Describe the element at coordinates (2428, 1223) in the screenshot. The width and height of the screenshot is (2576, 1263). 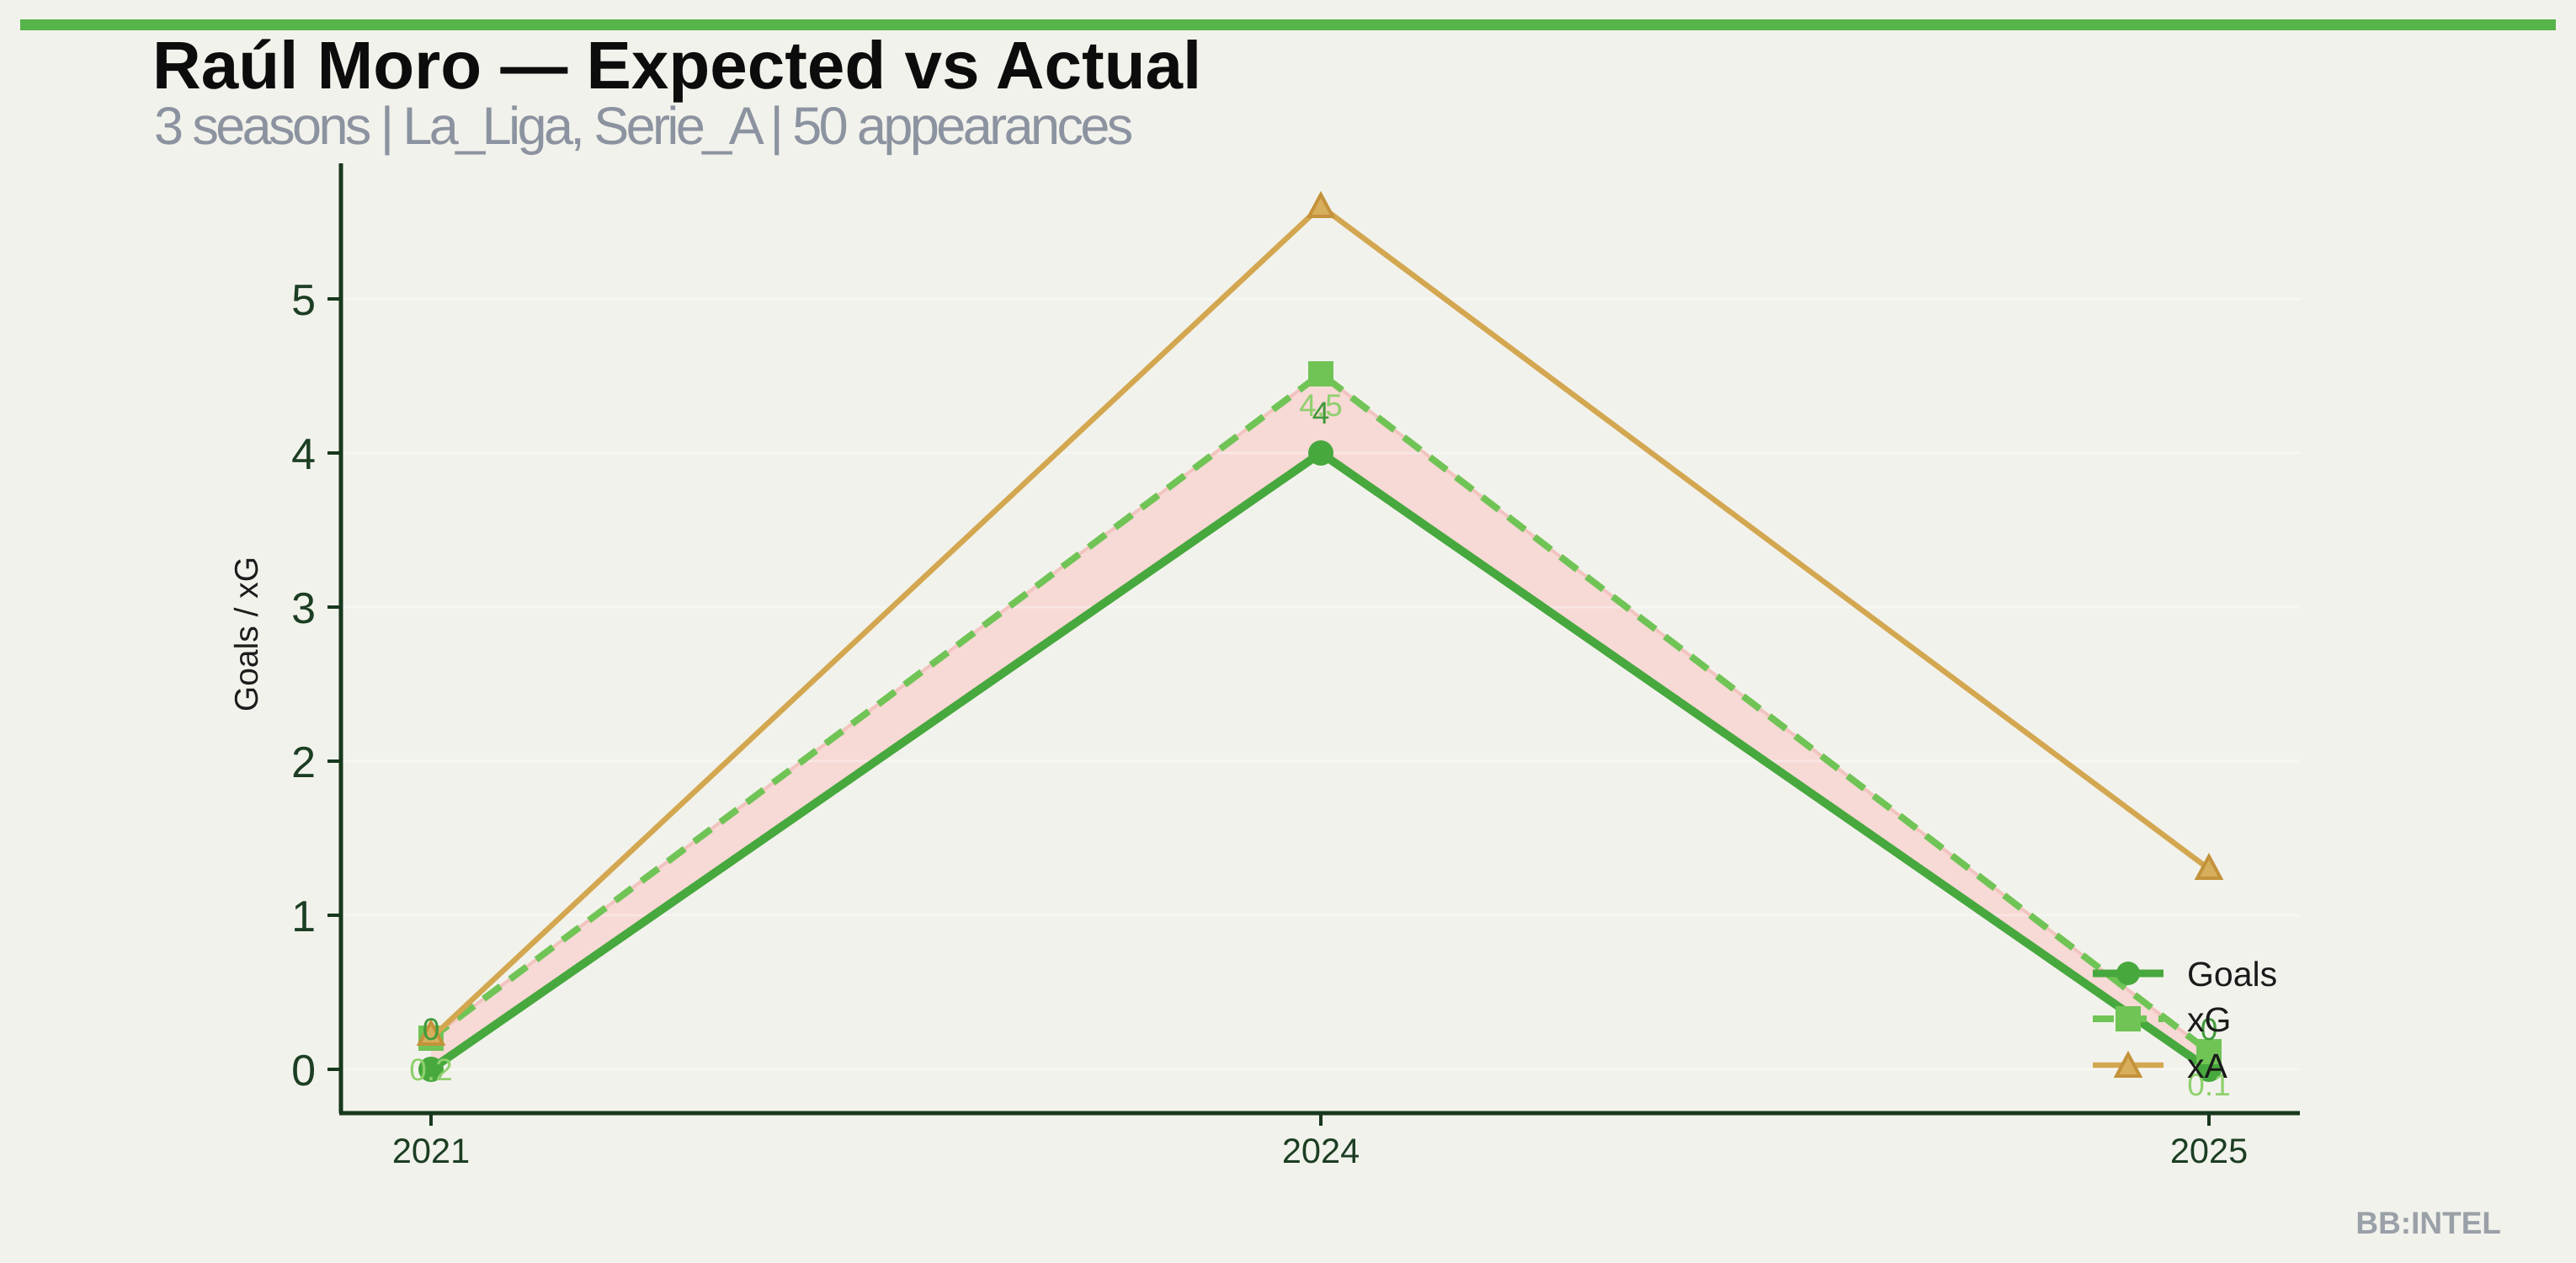
I see `svg-text: BB:INTEL` at that location.